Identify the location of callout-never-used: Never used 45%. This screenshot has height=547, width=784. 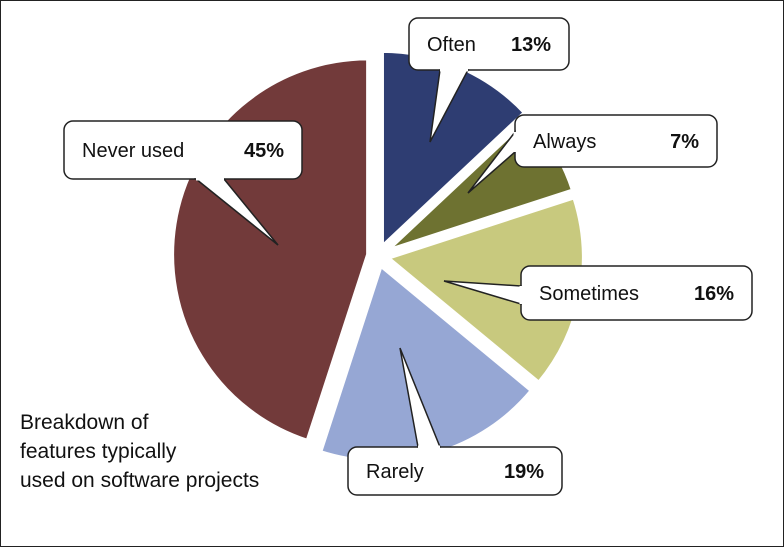
(183, 183).